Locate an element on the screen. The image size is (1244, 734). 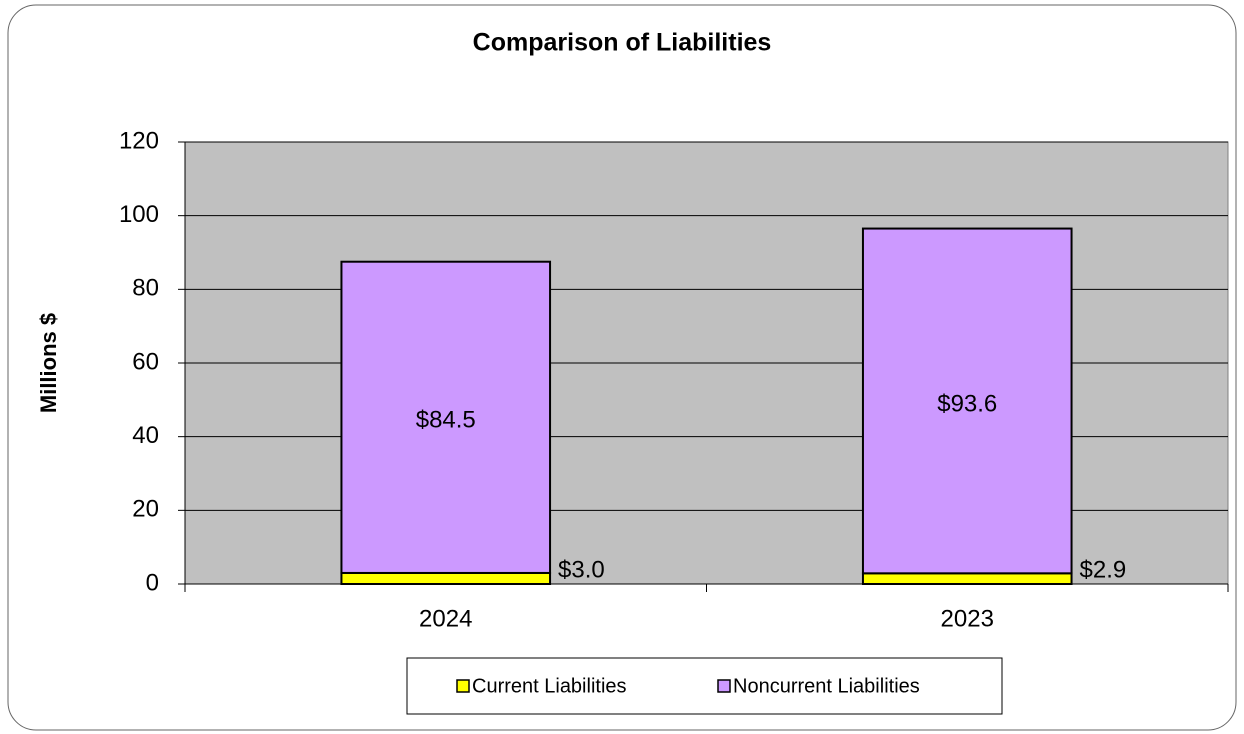
chart-title: Comparison of Liabilities is located at coordinates (622, 43).